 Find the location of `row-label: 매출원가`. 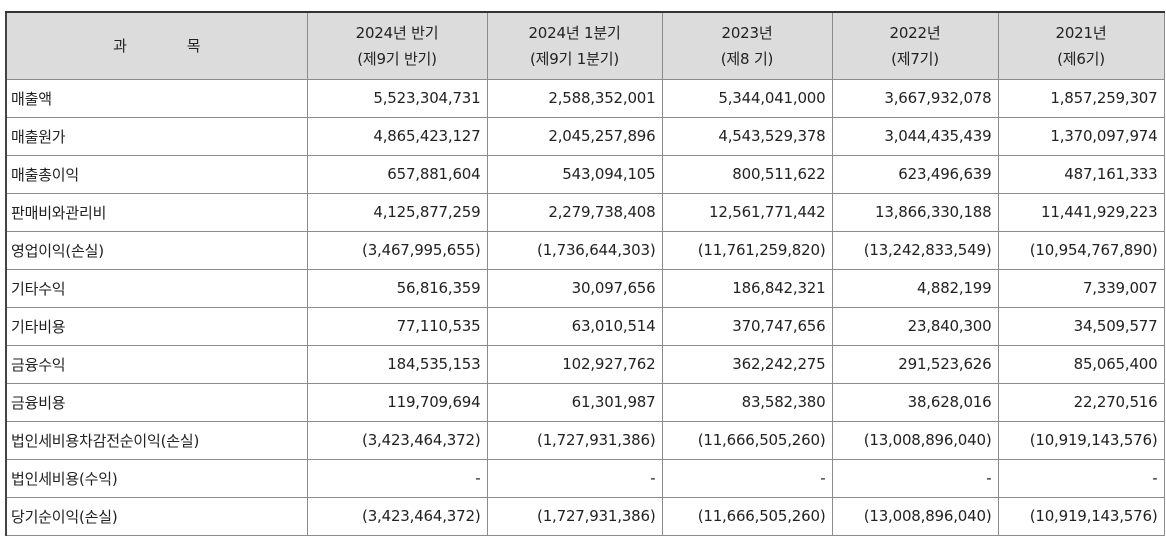

row-label: 매출원가 is located at coordinates (156, 136).